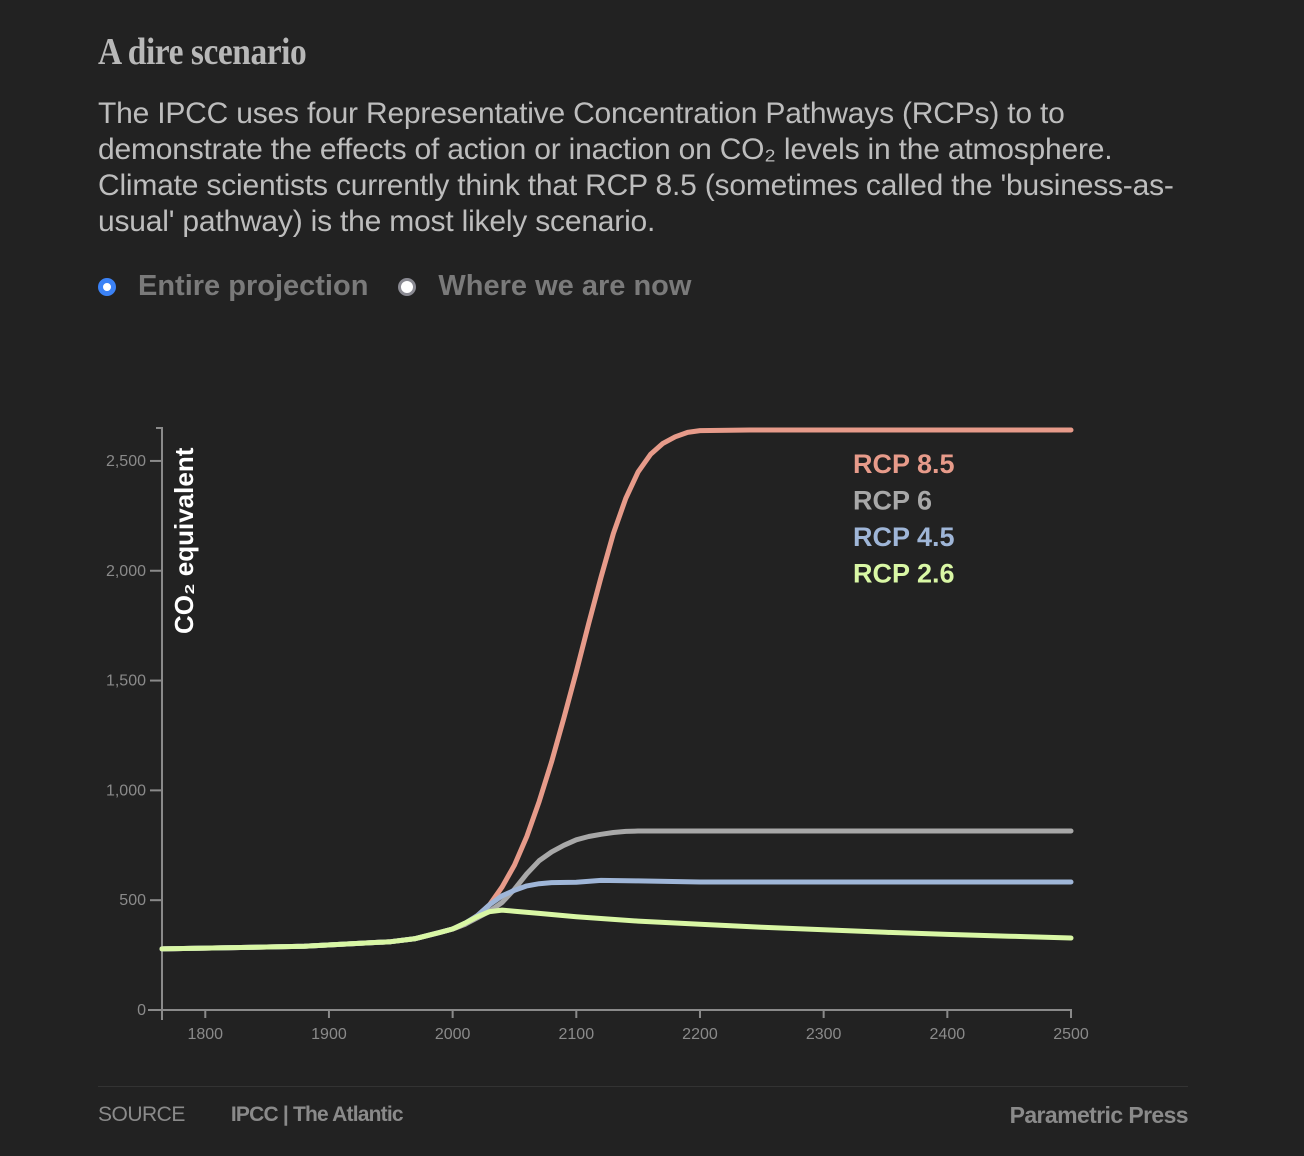  I want to click on radio-where-we-are-now: Where we are now, so click(544, 286).